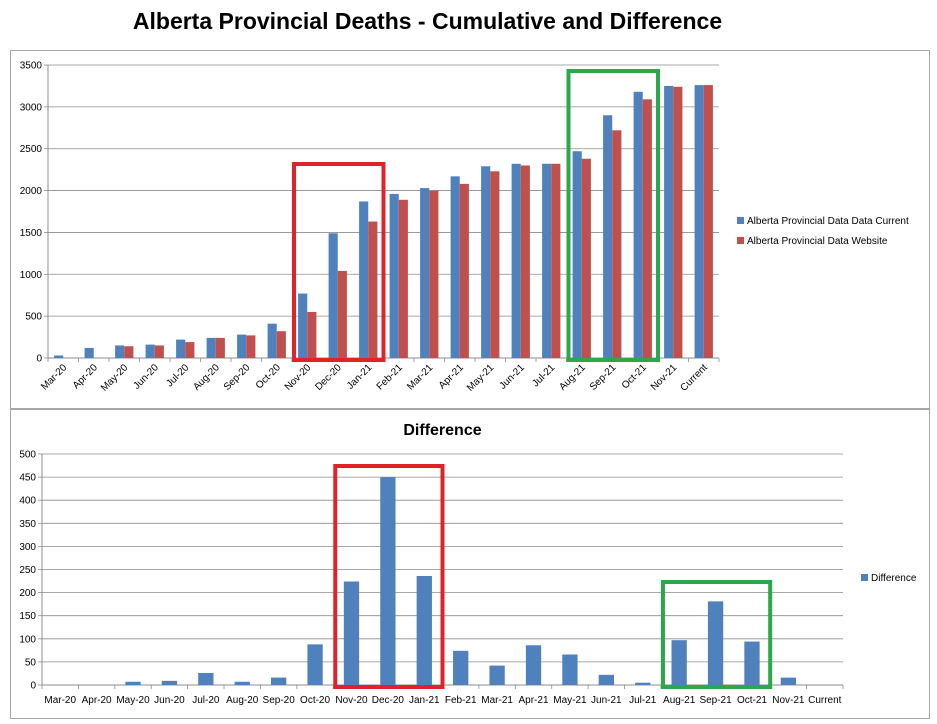  Describe the element at coordinates (556, 260) in the screenshot. I see `bar-Jul-21-s2` at that location.